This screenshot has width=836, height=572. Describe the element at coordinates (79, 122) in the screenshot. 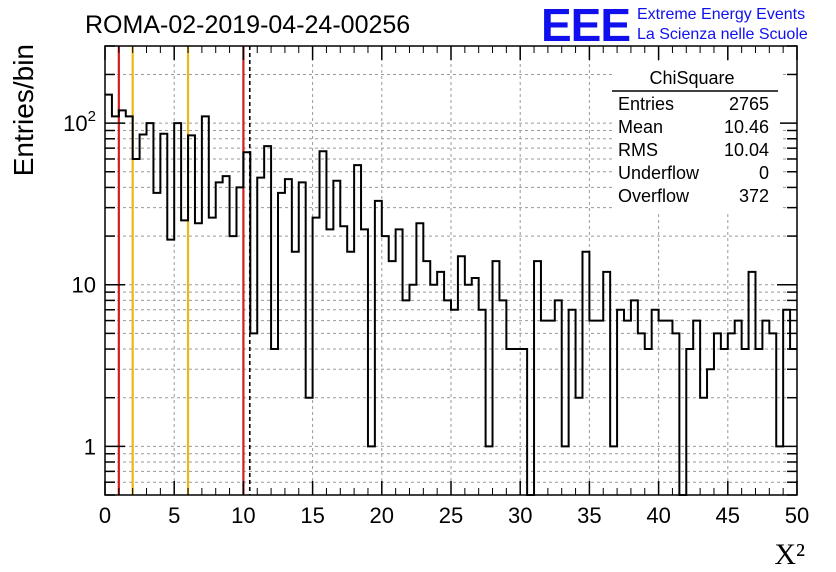

I see `y-tick-label: 102` at that location.